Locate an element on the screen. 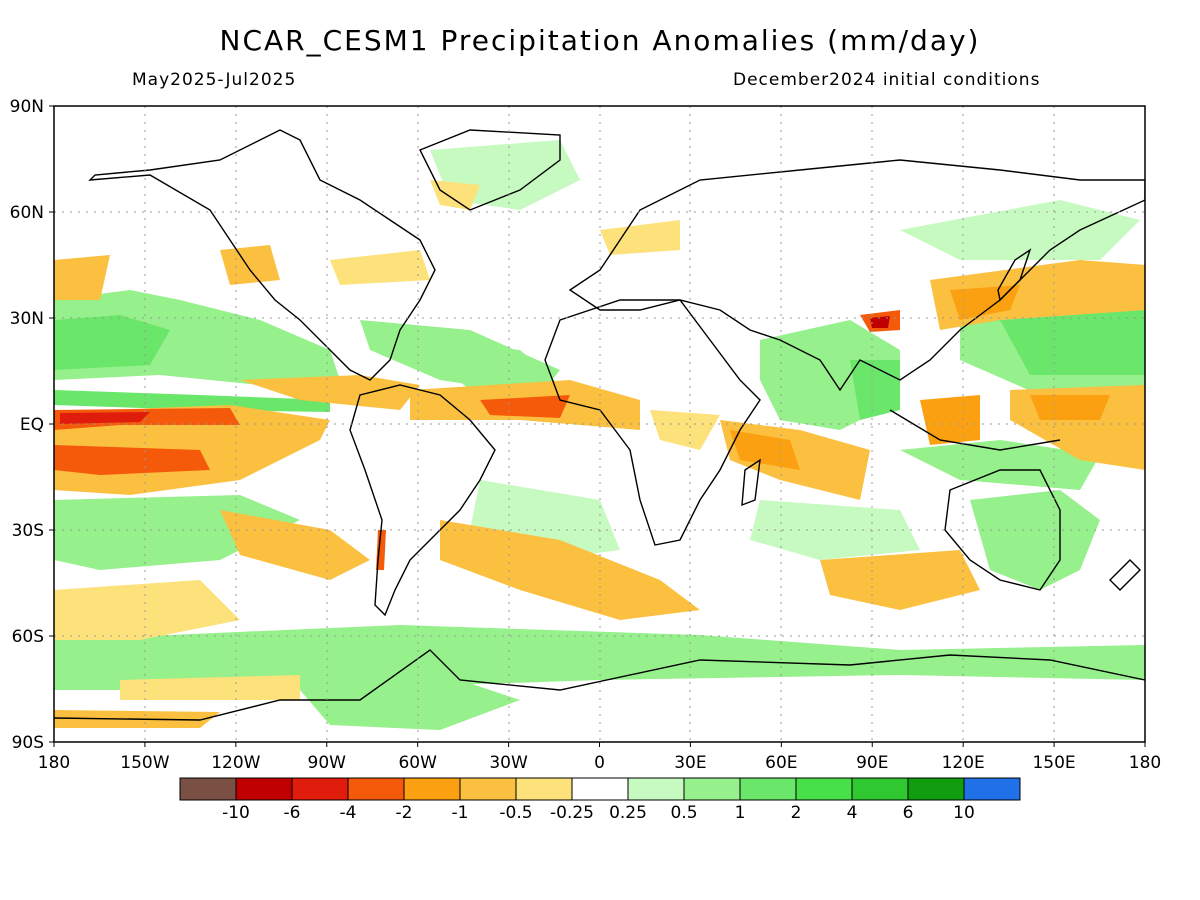  lon-tick-label: 60W is located at coordinates (417, 763).